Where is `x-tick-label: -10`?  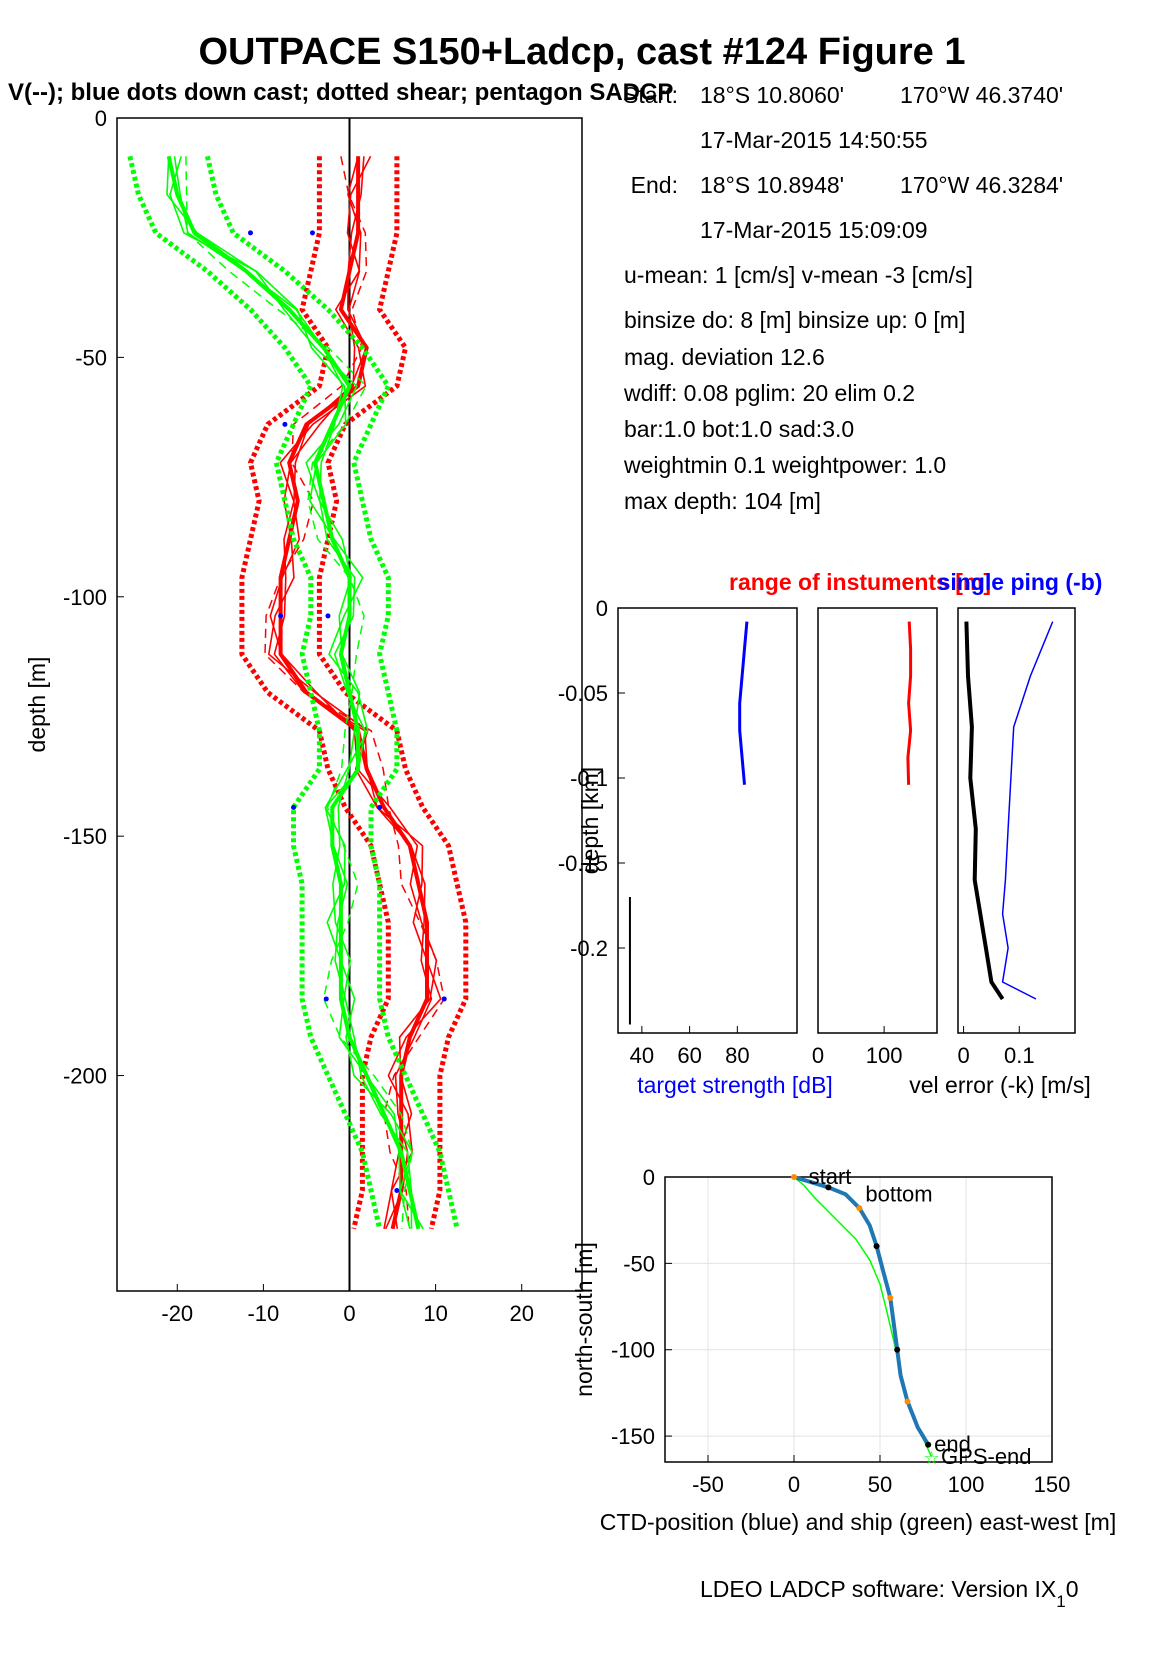 x-tick-label: -10 is located at coordinates (263, 1313).